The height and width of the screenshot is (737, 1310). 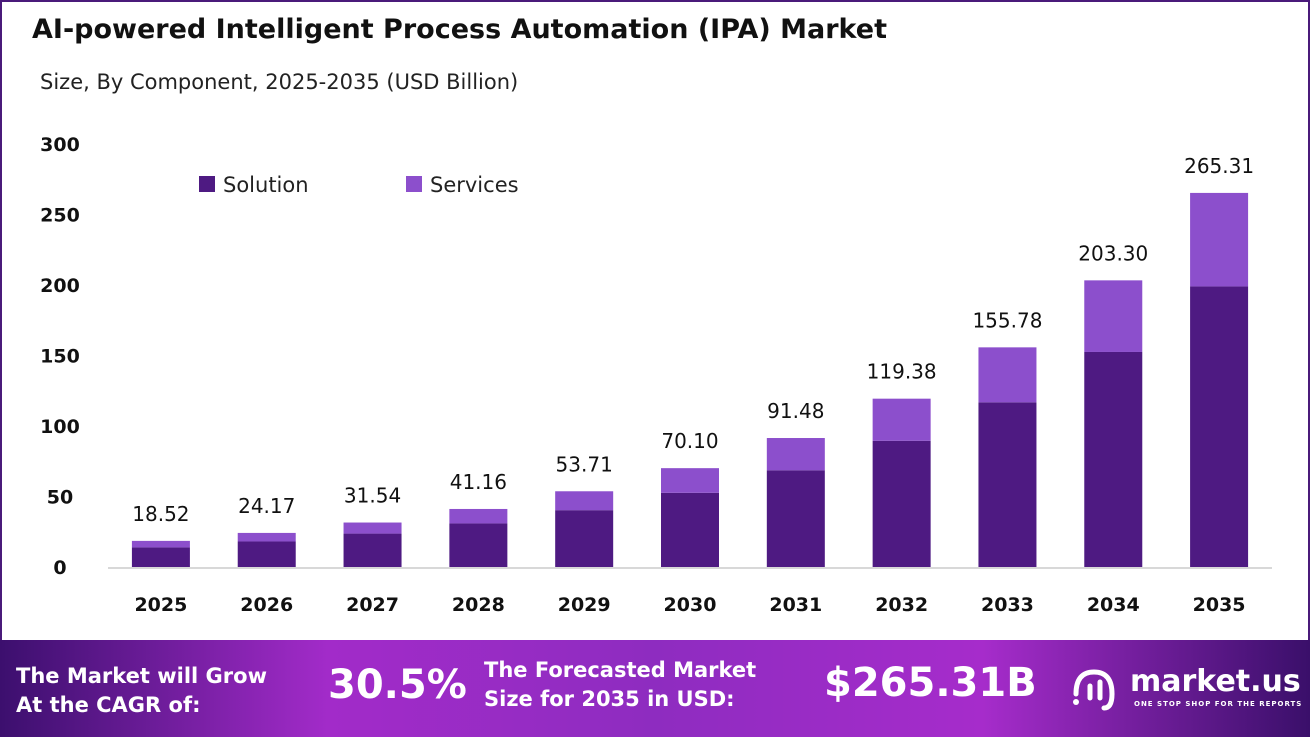 I want to click on x-tick-label: 2026, so click(x=266, y=605).